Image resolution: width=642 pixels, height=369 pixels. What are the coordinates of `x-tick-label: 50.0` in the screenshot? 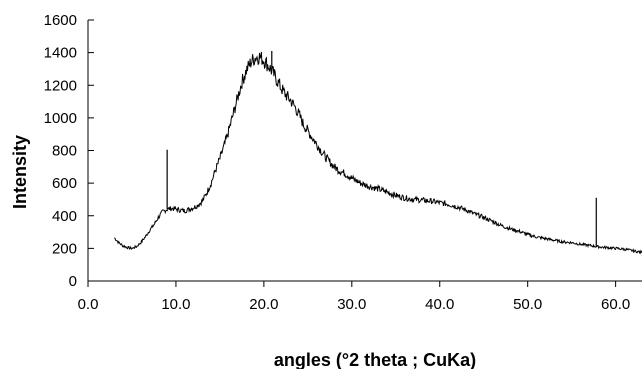 It's located at (527, 304).